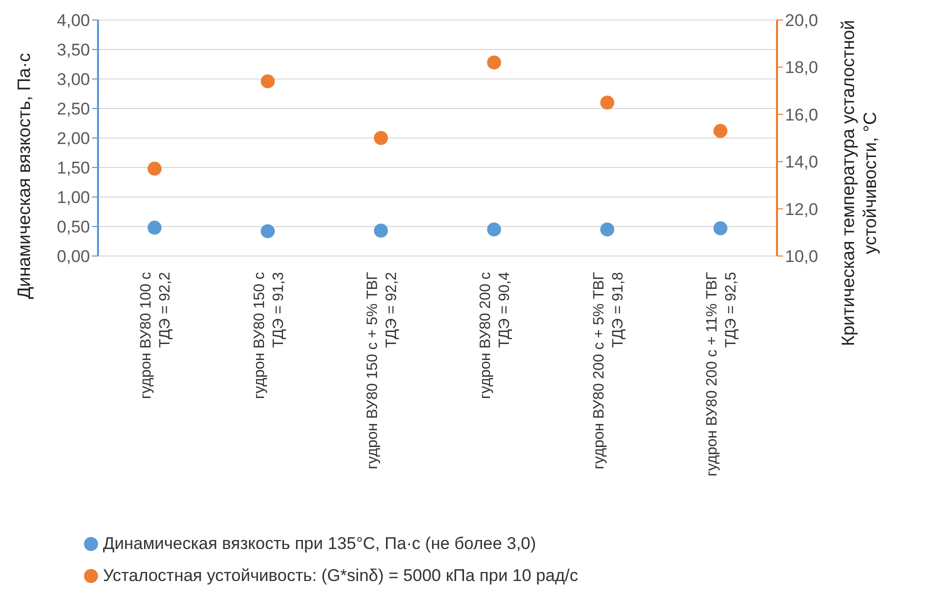  What do you see at coordinates (801, 256) in the screenshot?
I see `y2-tick-label: 10,0` at bounding box center [801, 256].